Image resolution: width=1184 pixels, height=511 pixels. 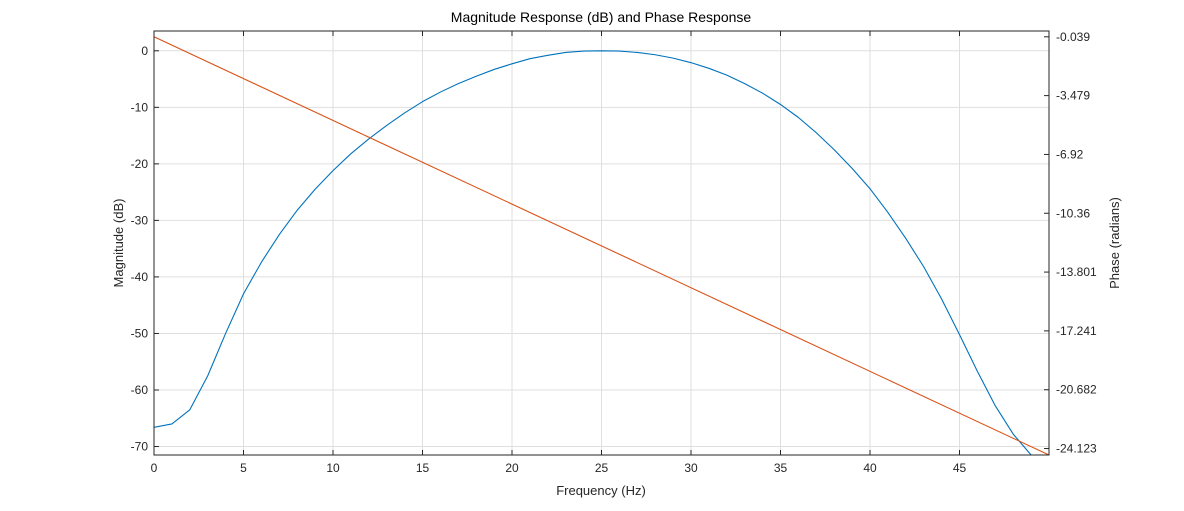 What do you see at coordinates (601, 490) in the screenshot?
I see `x-axis-label: Frequency (Hz)` at bounding box center [601, 490].